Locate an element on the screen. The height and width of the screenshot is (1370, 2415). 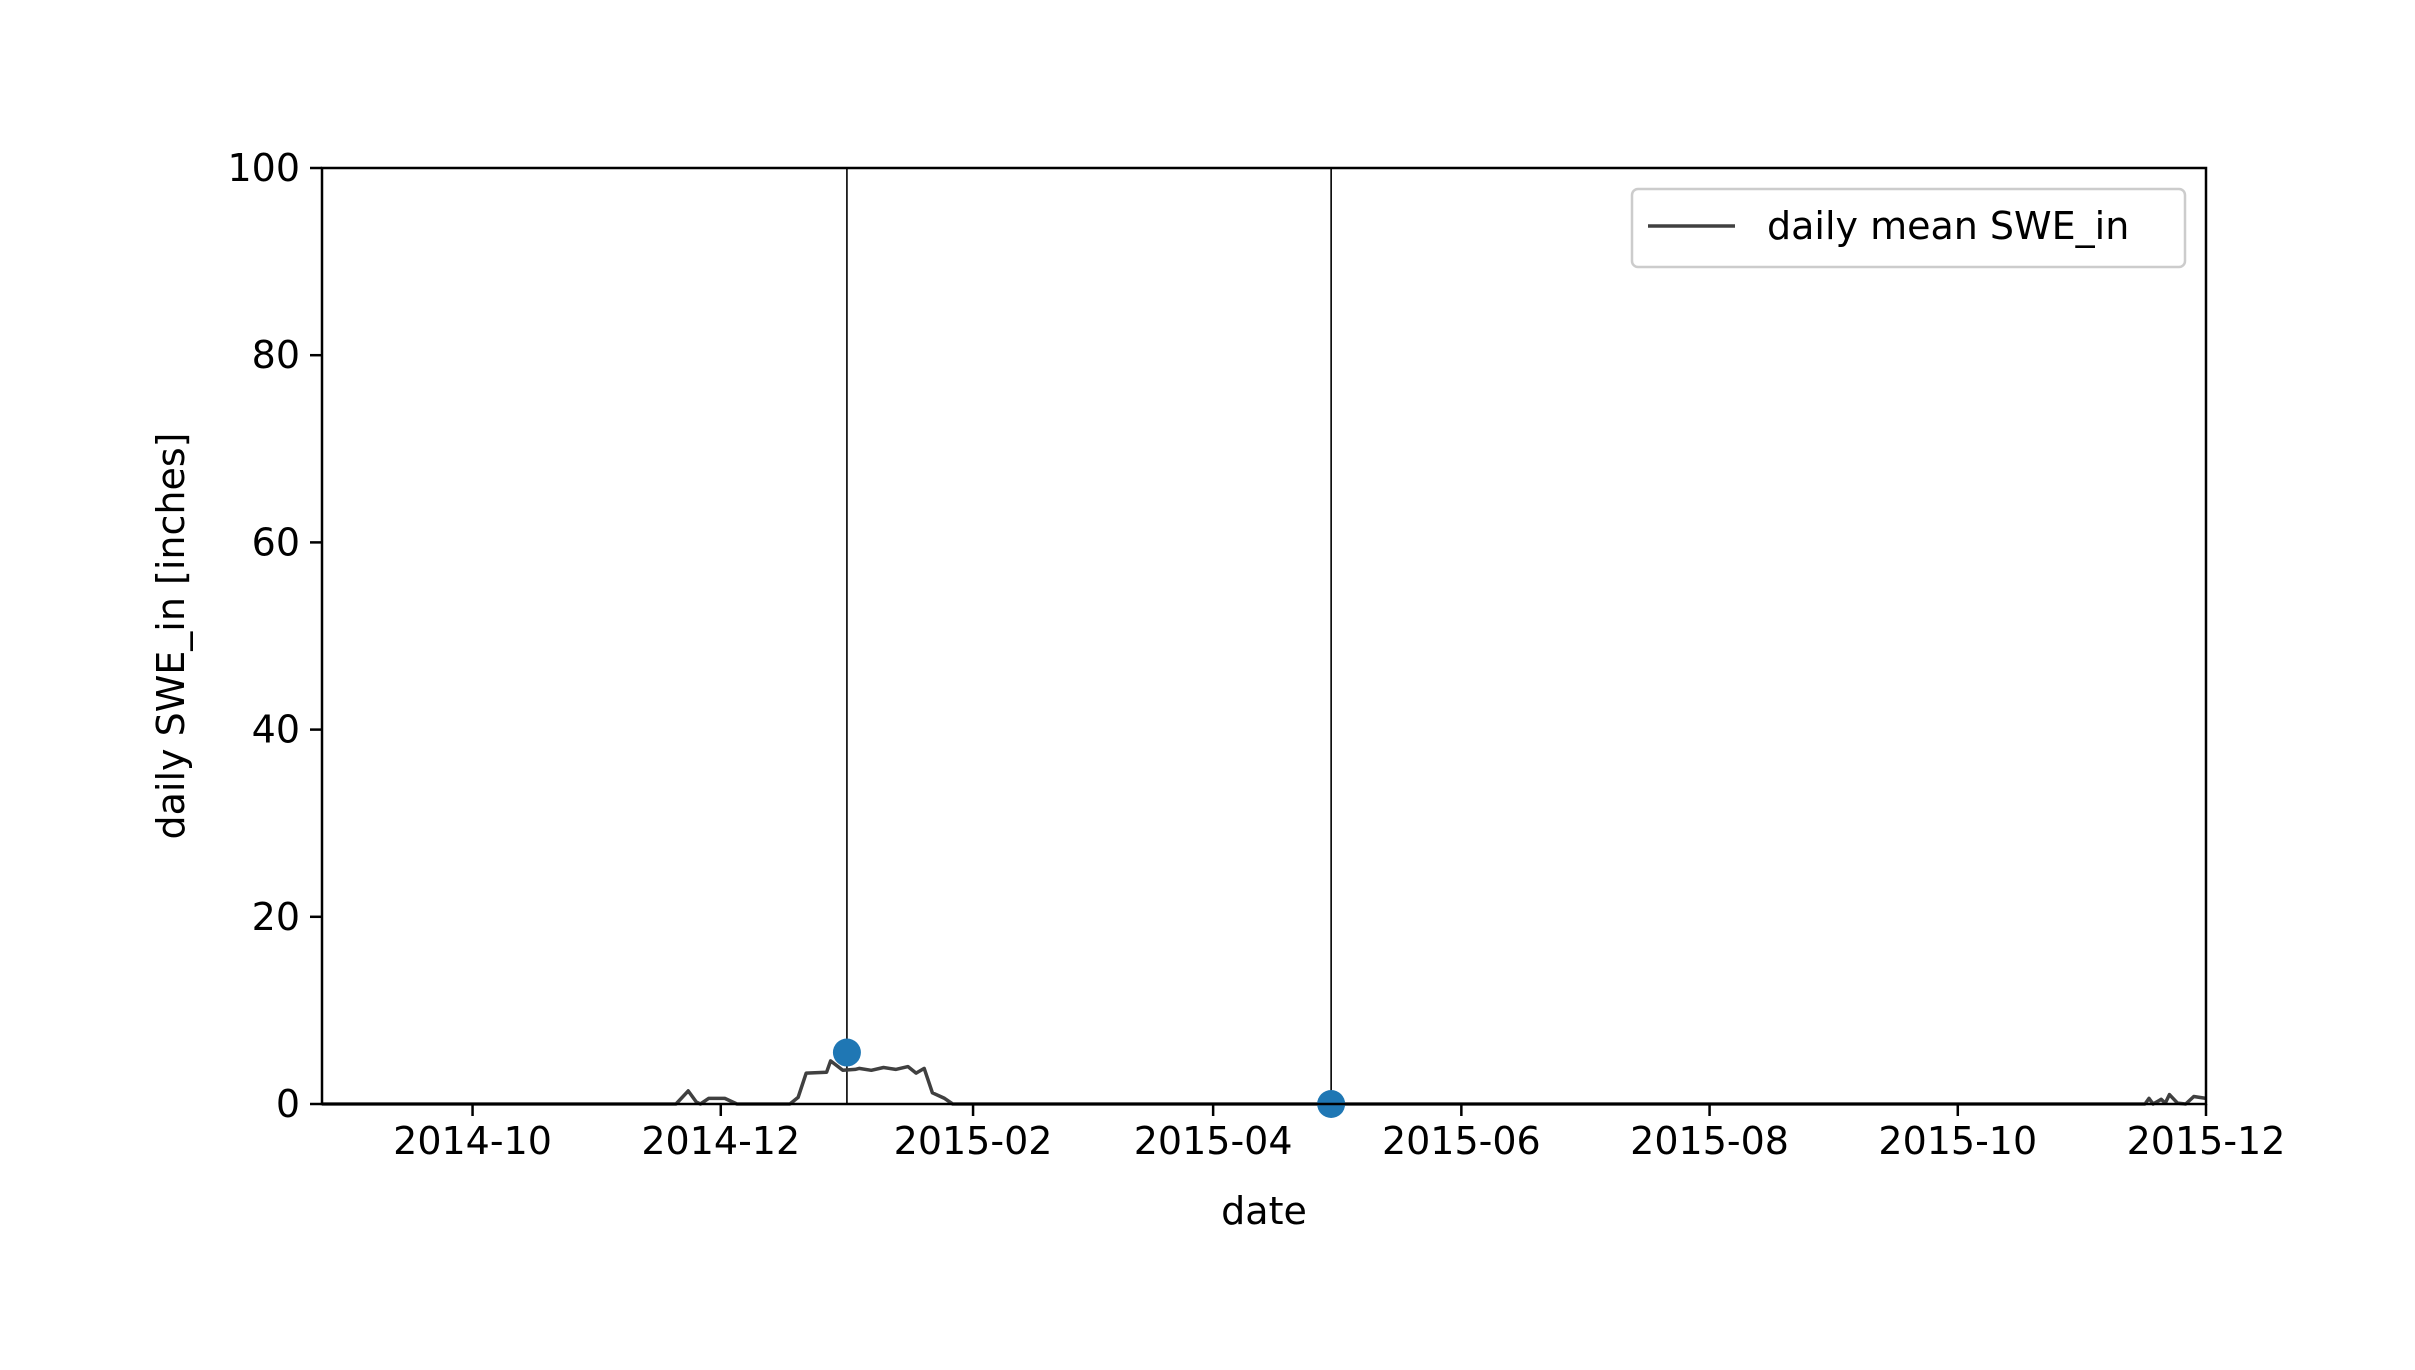
x-tick-label: 2014-10 is located at coordinates (472, 1141).